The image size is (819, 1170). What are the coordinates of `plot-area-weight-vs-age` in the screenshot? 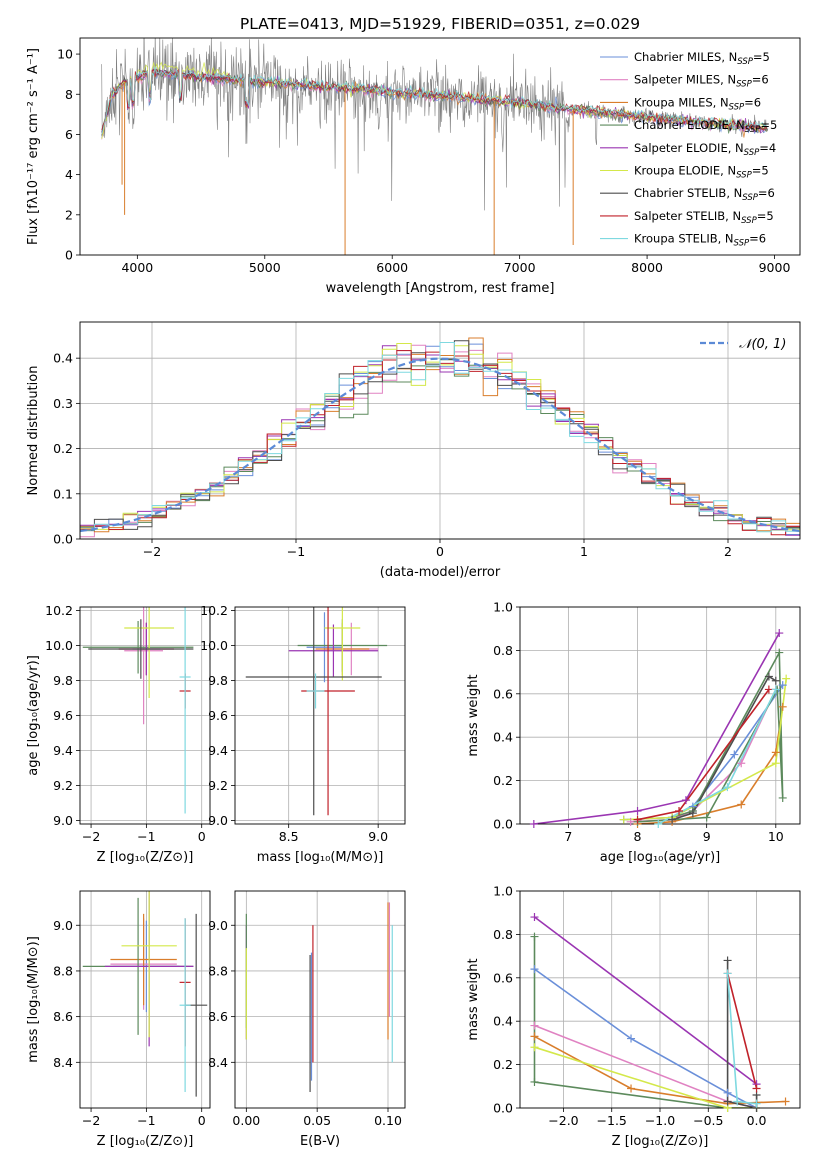 It's located at (660, 728).